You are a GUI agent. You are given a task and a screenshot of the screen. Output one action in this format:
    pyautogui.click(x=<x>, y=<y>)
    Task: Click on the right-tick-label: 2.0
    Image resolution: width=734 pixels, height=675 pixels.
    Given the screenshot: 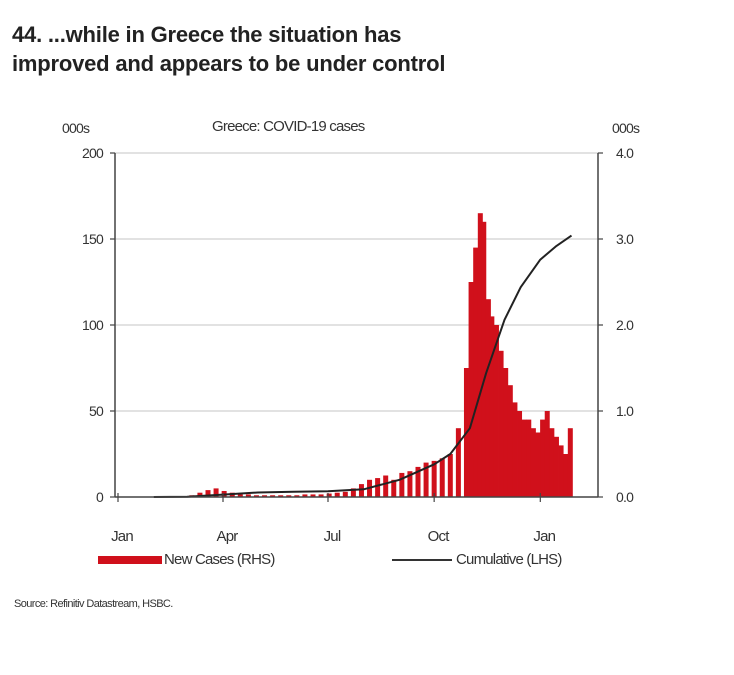 What is the action you would take?
    pyautogui.click(x=625, y=325)
    